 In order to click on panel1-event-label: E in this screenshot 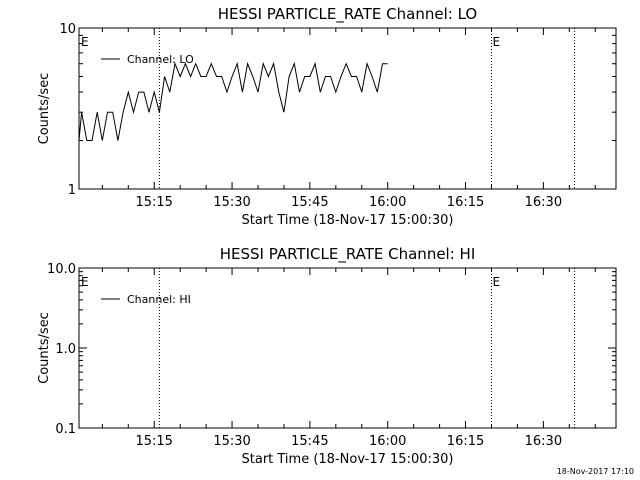, I will do `click(496, 42)`.